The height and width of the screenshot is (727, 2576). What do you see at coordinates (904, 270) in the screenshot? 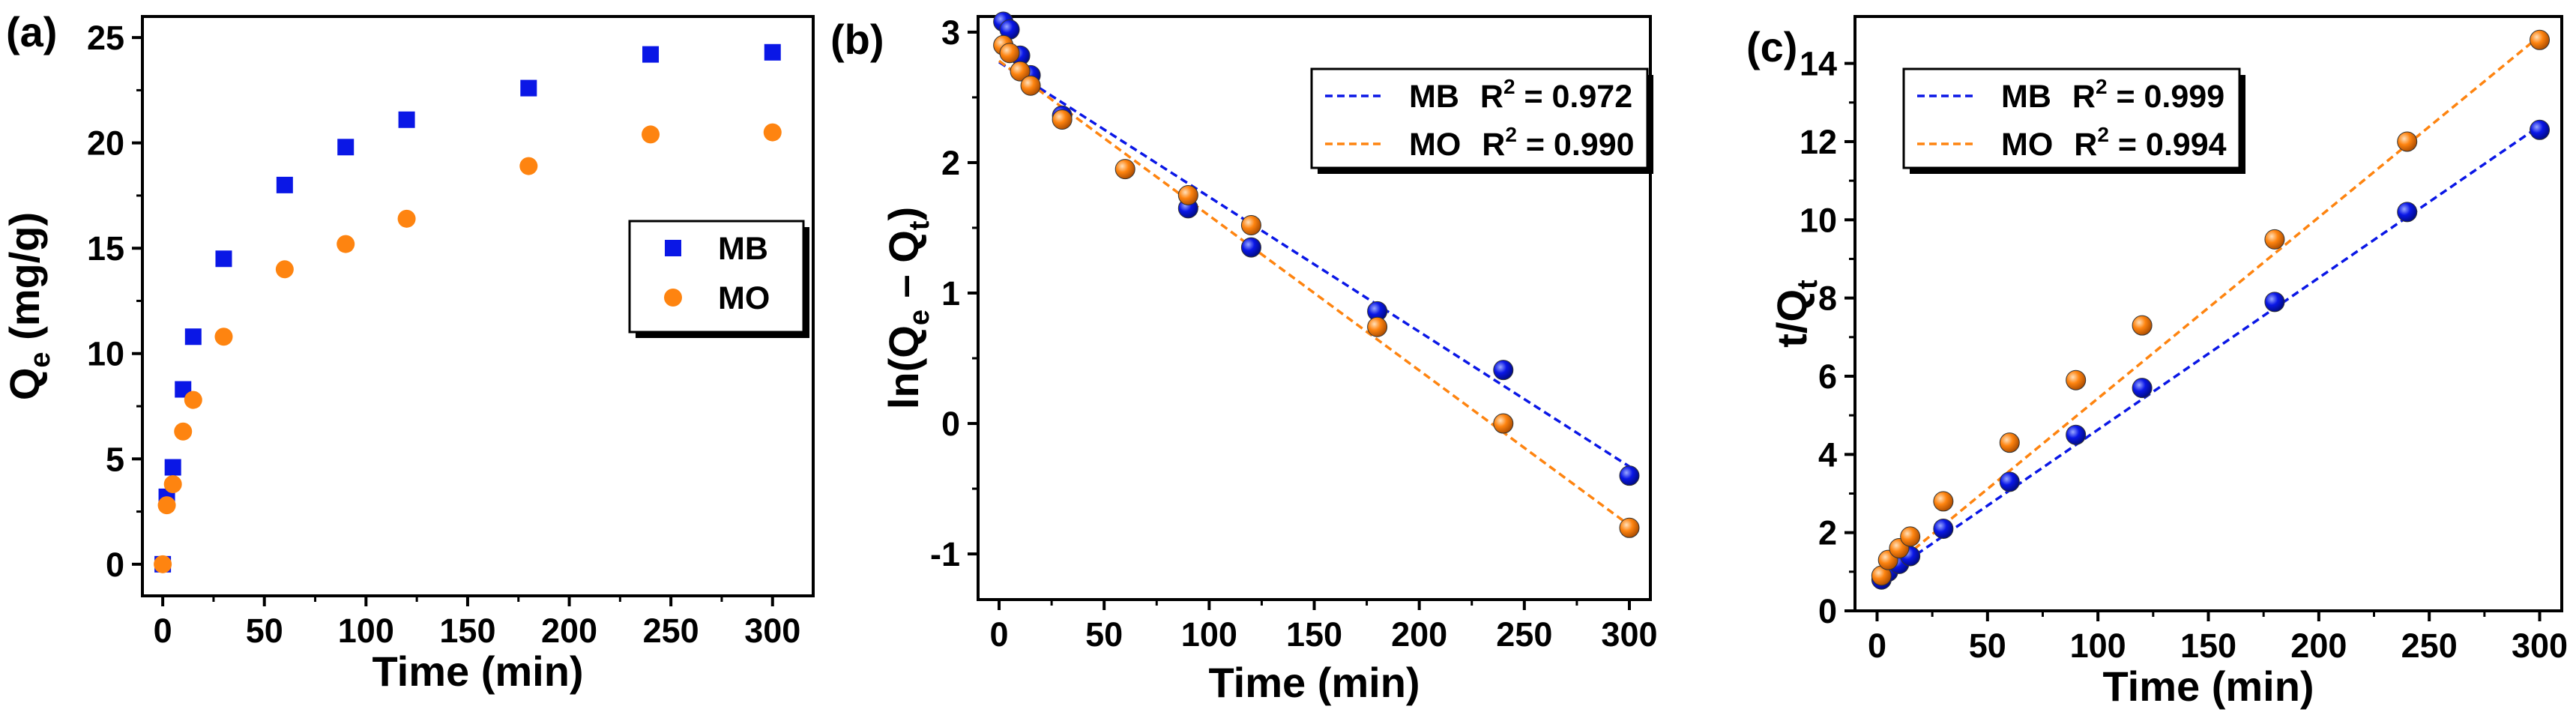
I see `y-axis-title-mid: – Q` at bounding box center [904, 270].